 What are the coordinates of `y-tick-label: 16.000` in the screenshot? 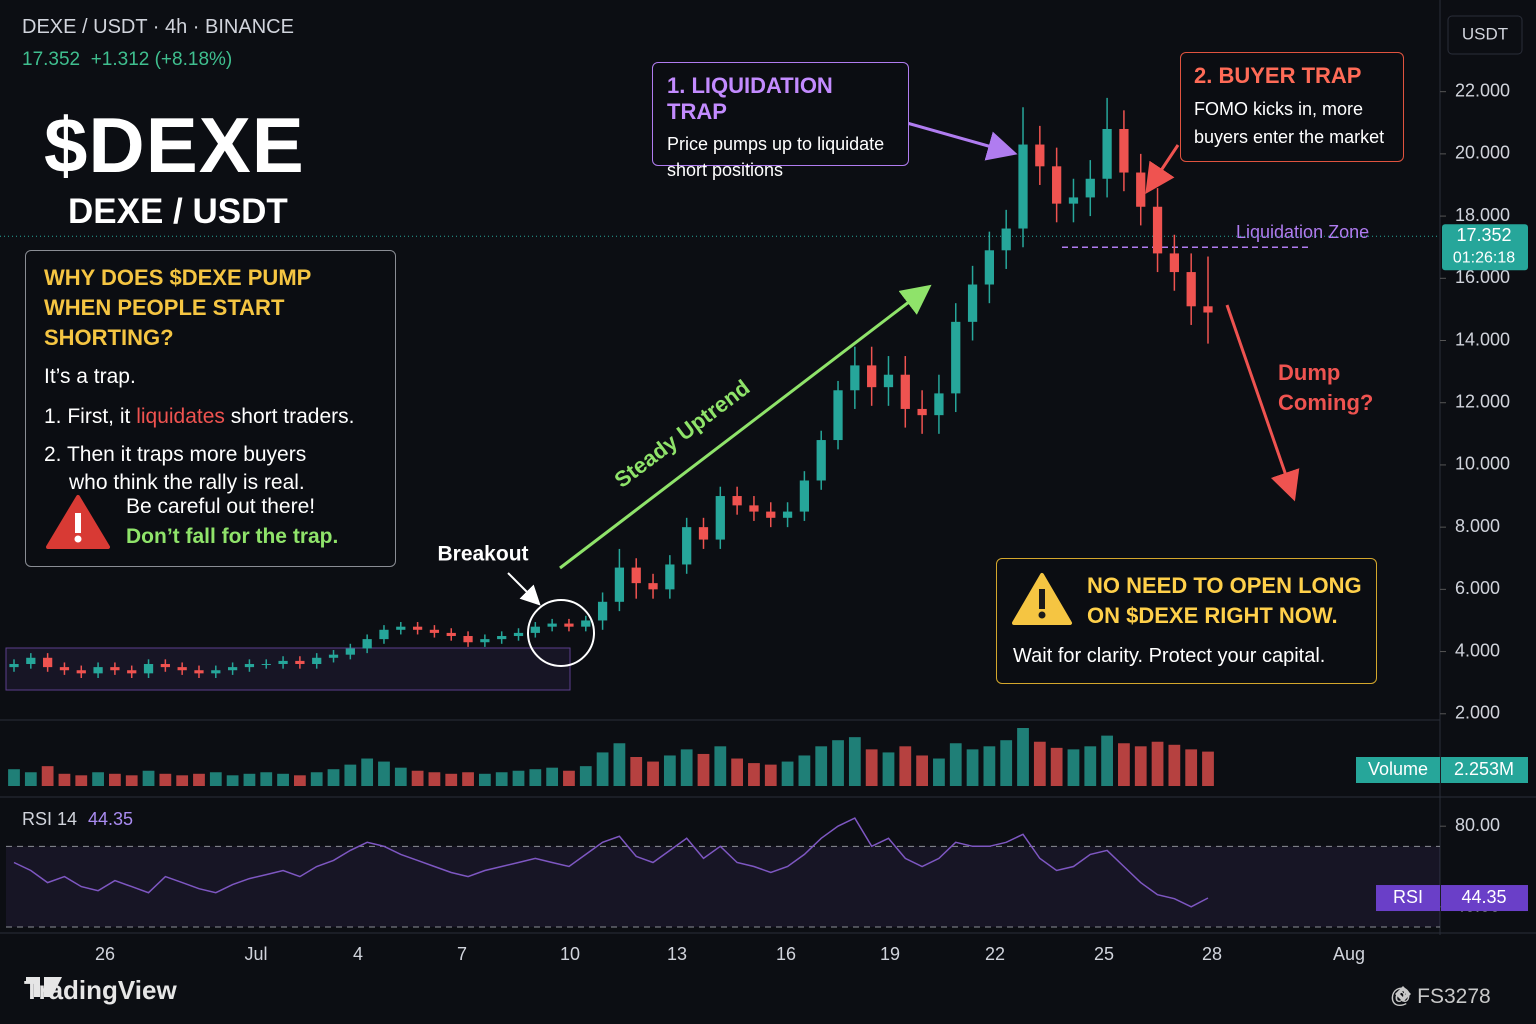 It's located at (1482, 277).